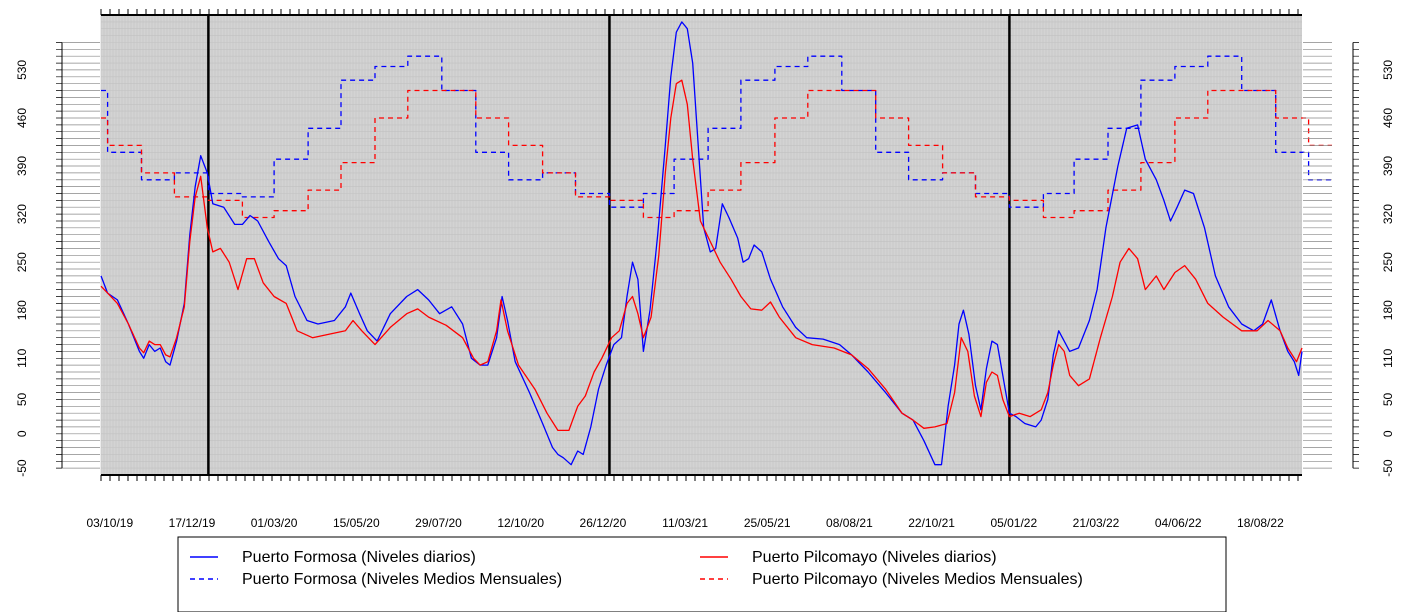 This screenshot has height=612, width=1416. What do you see at coordinates (274, 523) in the screenshot?
I see `x-tick-label: 01/03/20` at bounding box center [274, 523].